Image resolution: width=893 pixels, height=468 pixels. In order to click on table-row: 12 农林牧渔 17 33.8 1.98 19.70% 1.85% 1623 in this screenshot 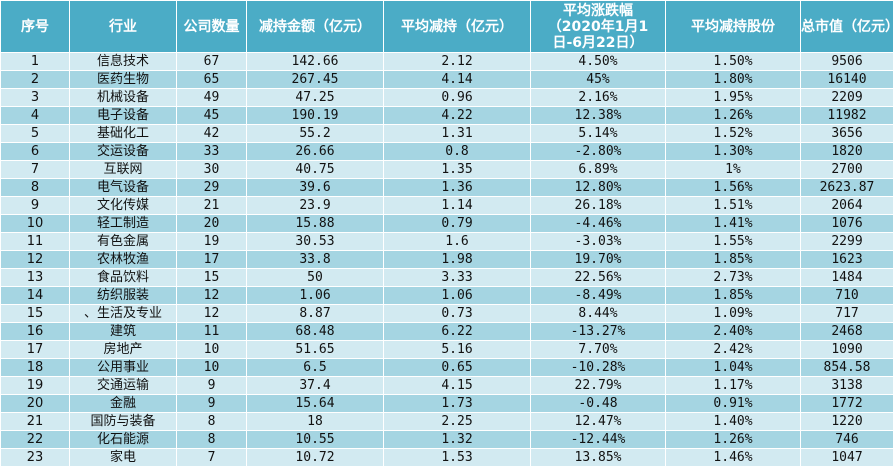, I will do `click(446, 259)`.